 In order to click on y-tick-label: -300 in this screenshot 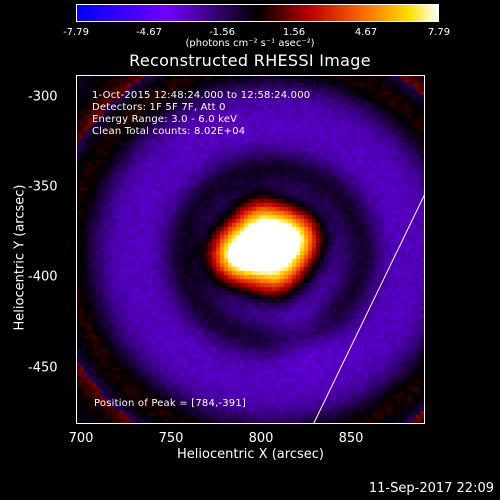, I will do `click(43, 97)`.